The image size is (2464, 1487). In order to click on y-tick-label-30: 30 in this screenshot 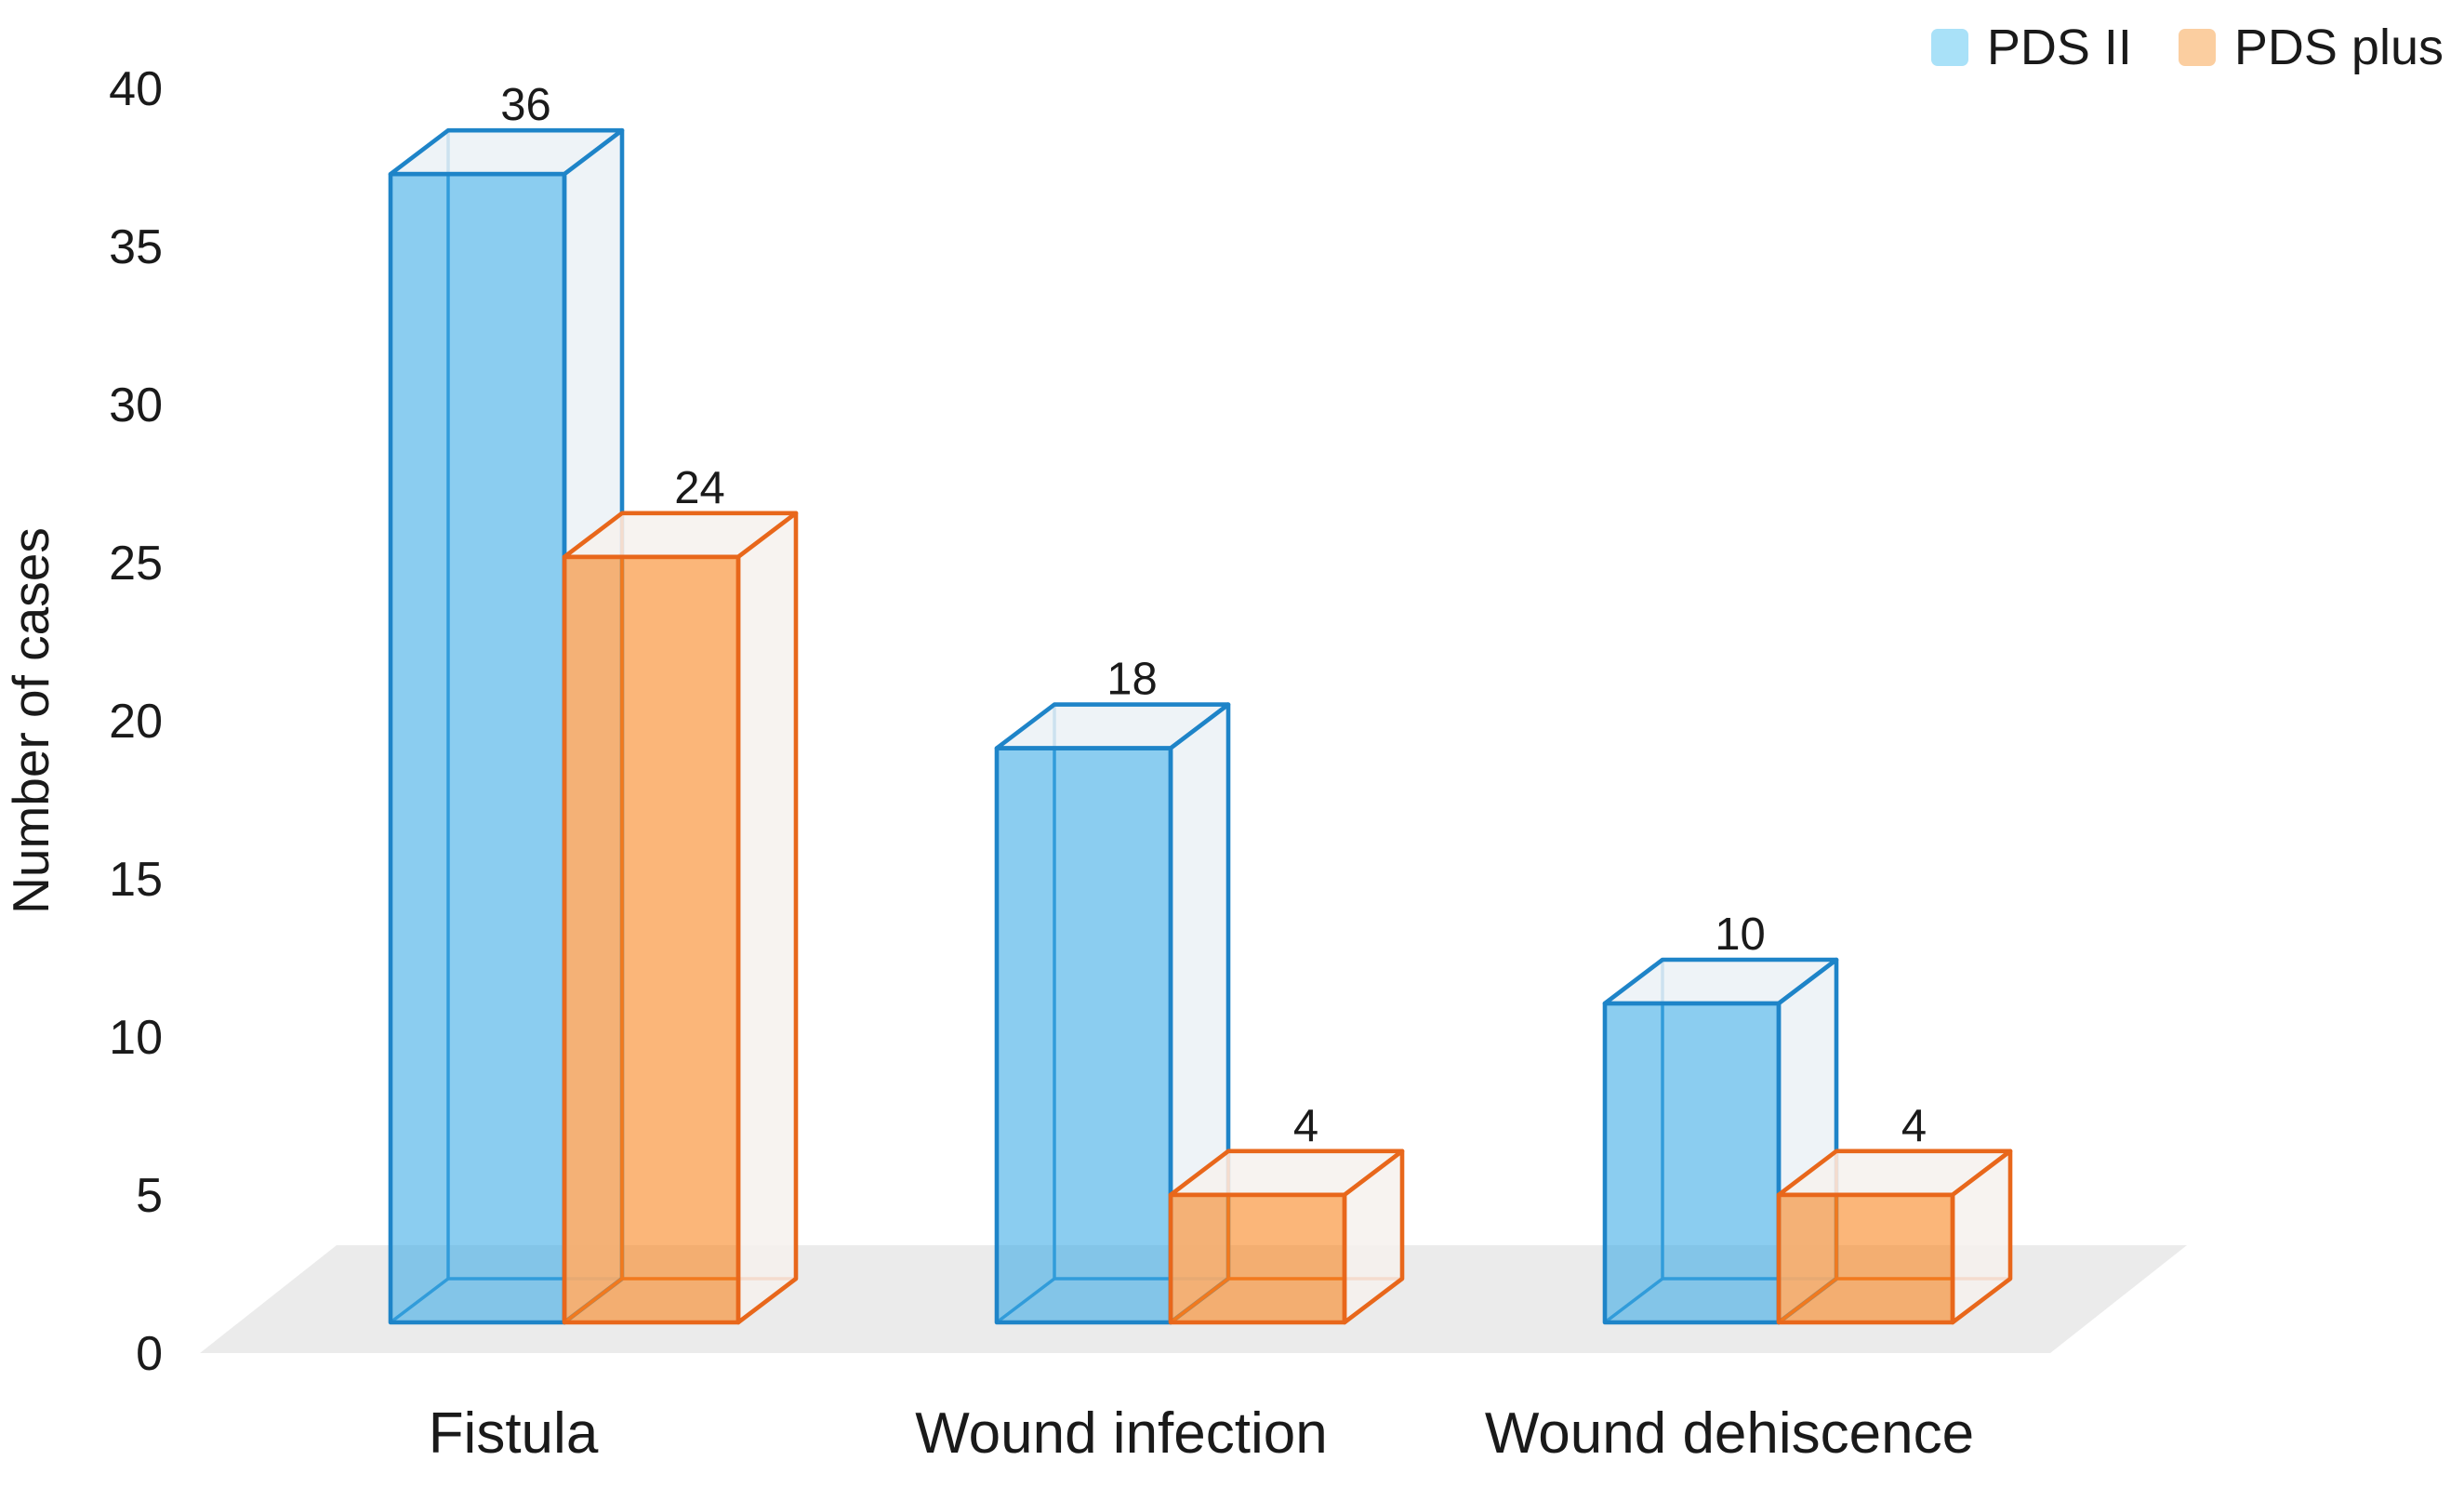, I will do `click(136, 405)`.